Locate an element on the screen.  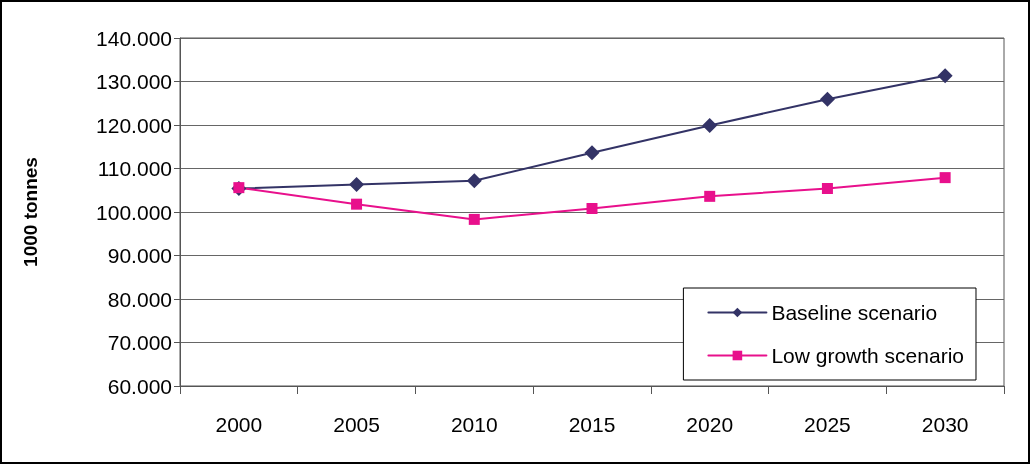
legend-label: Baseline scenario is located at coordinates (854, 312).